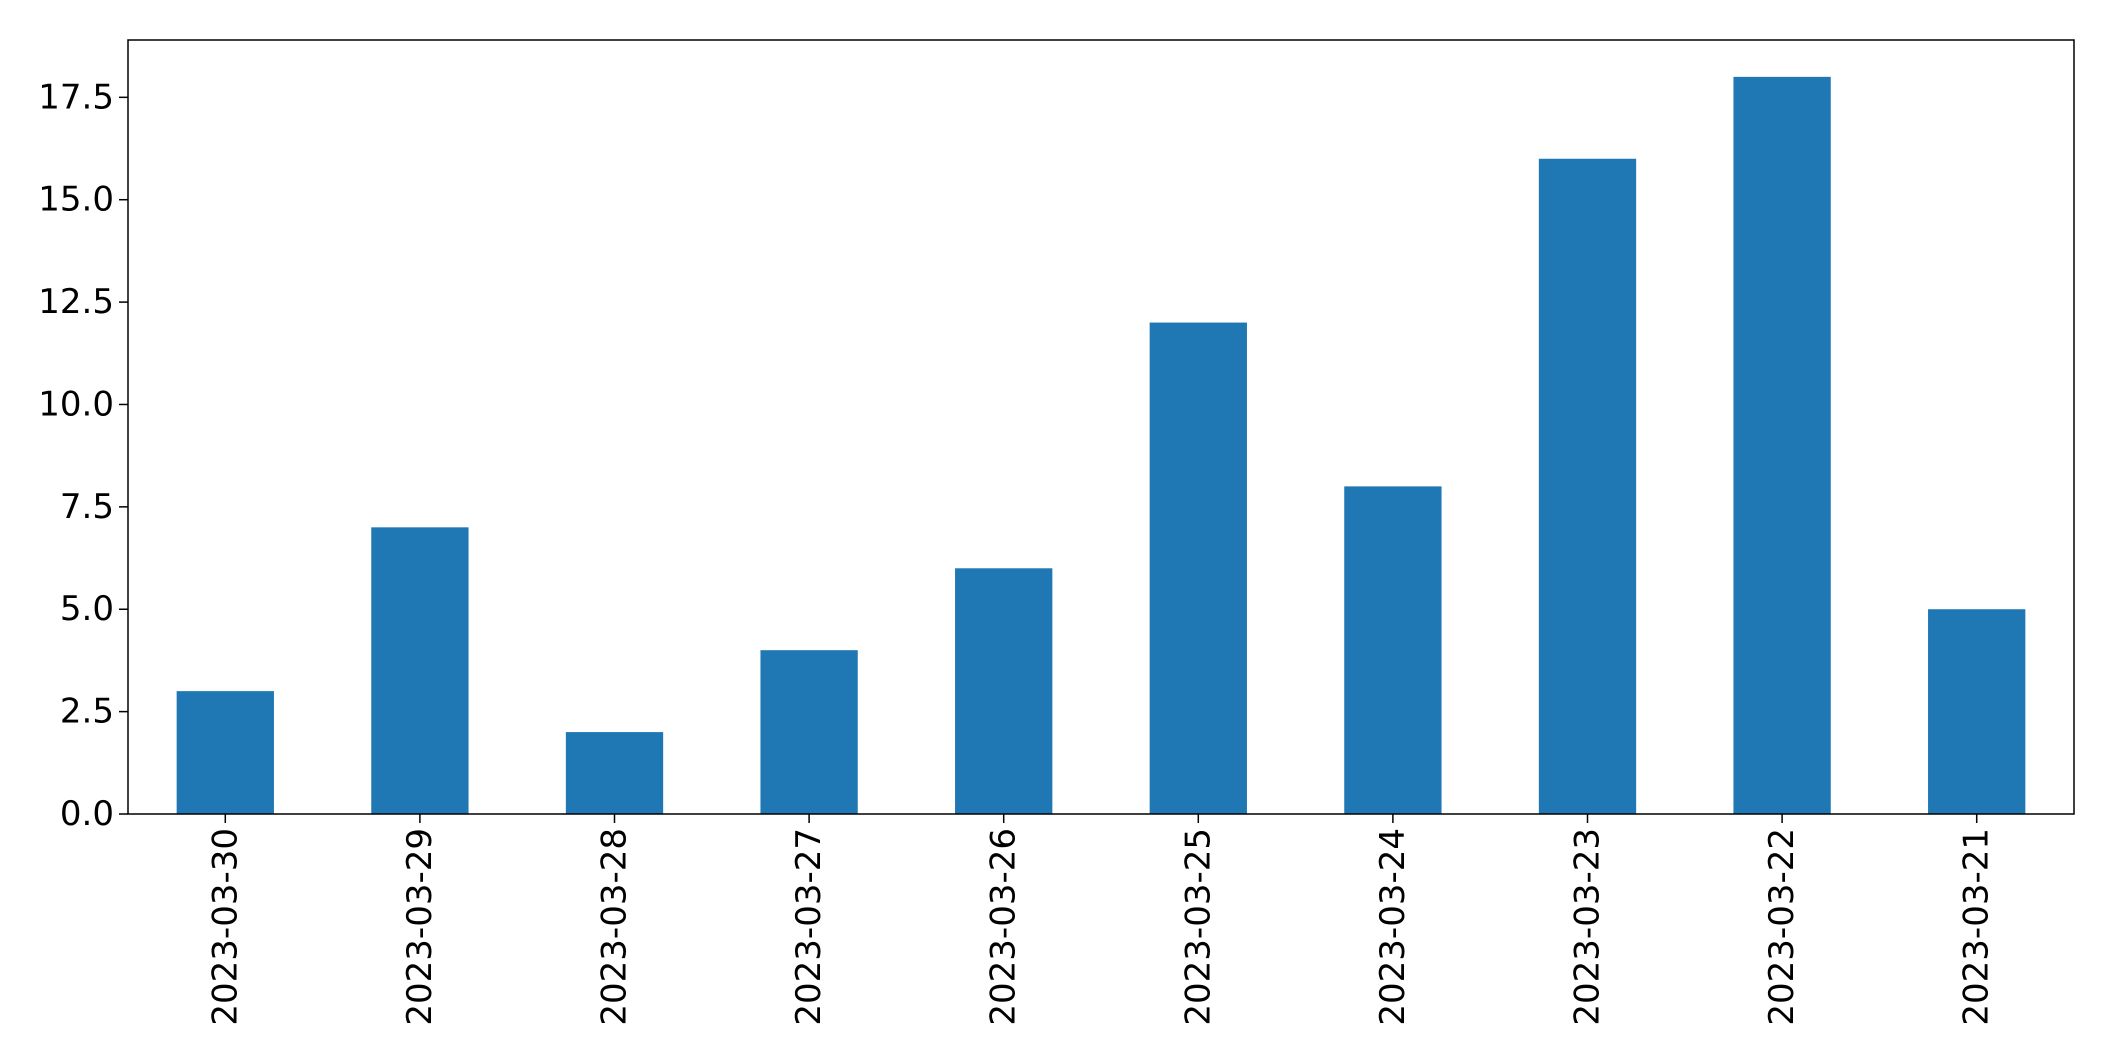 This screenshot has height=1061, width=2104. I want to click on x-tick-label: 2023-03-26, so click(1004, 927).